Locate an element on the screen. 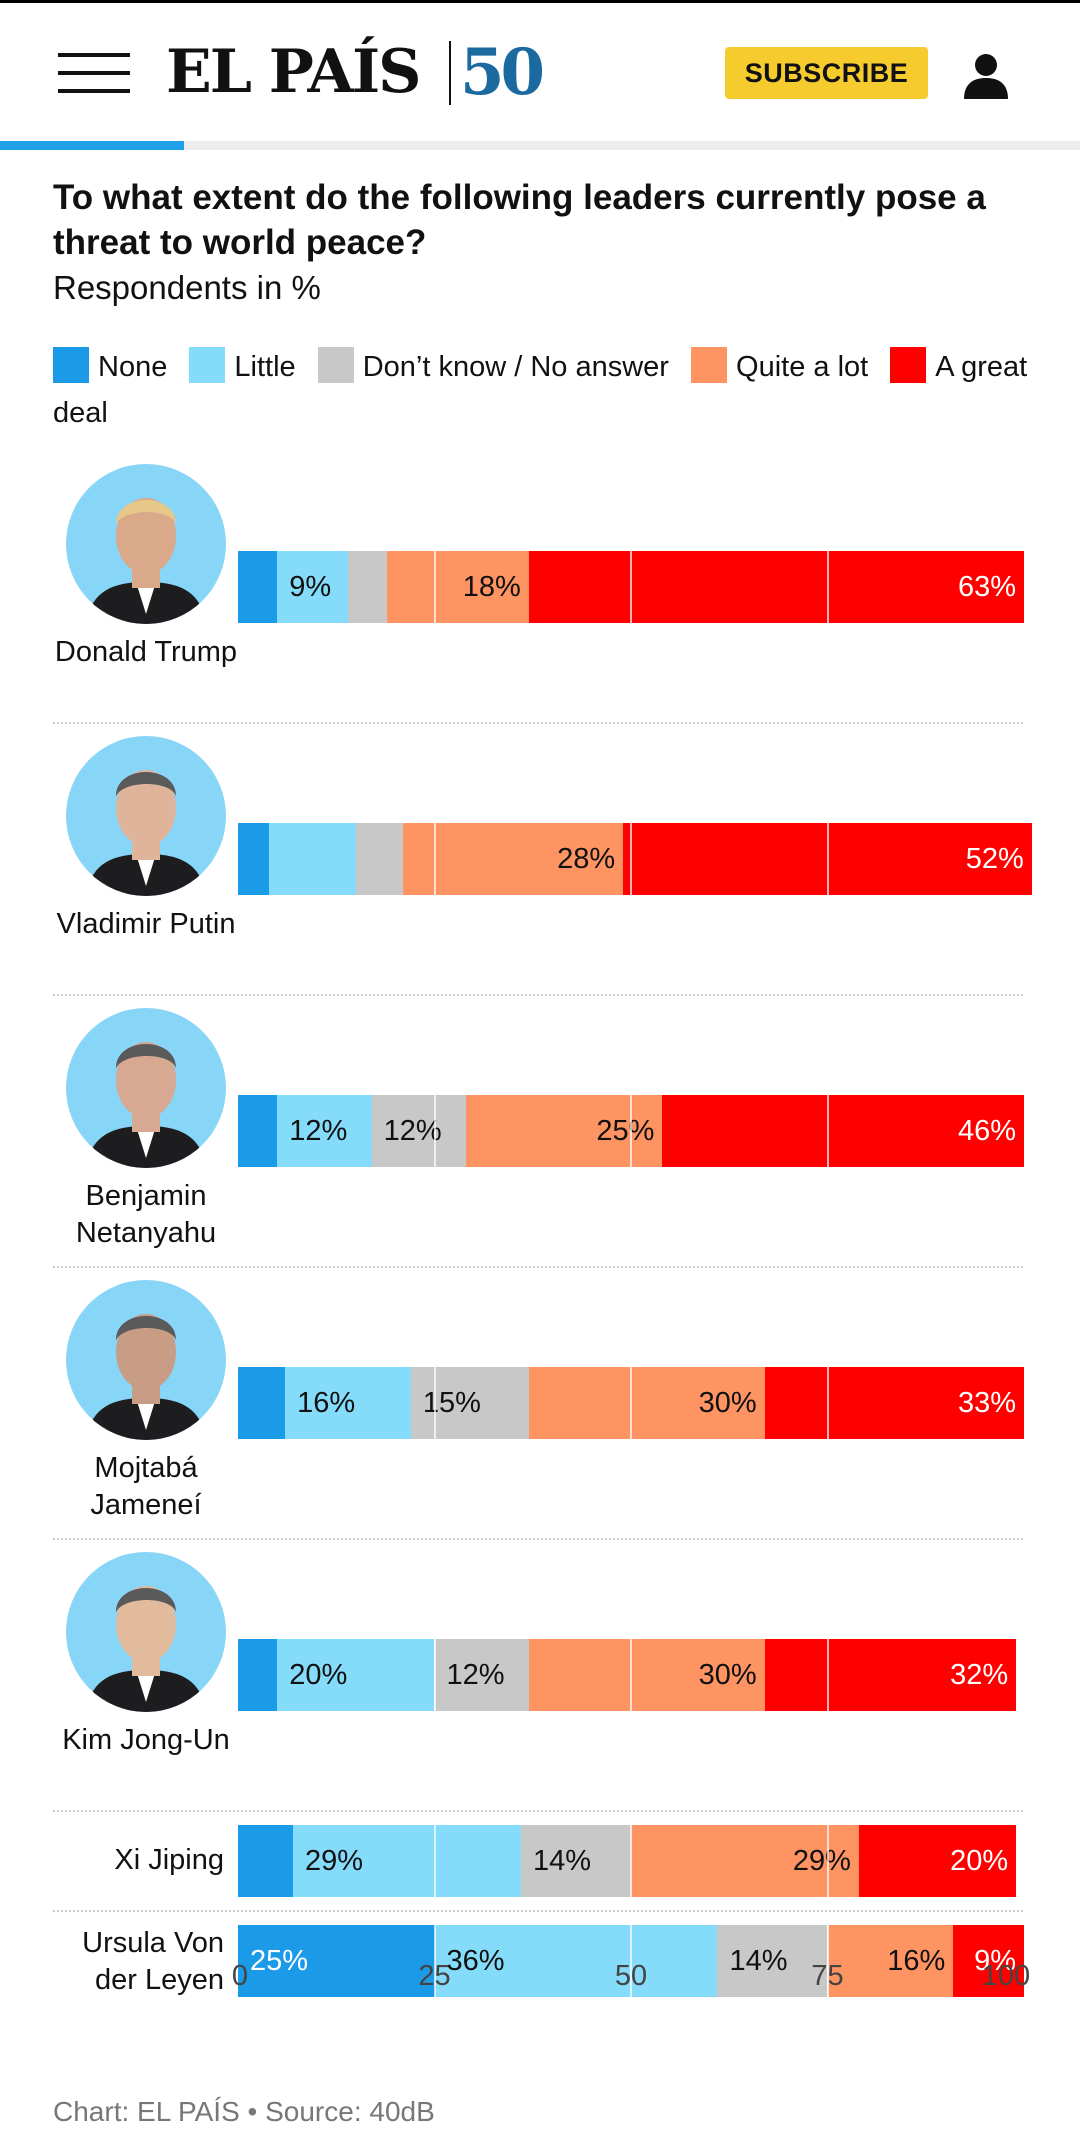 This screenshot has width=1080, height=2152. bar-value-label: 63% is located at coordinates (986, 587).